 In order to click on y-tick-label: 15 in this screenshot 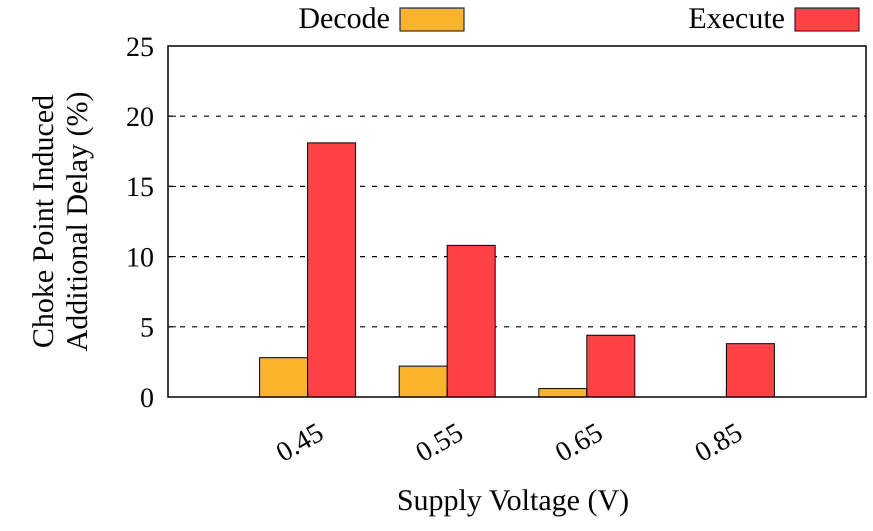, I will do `click(140, 188)`.